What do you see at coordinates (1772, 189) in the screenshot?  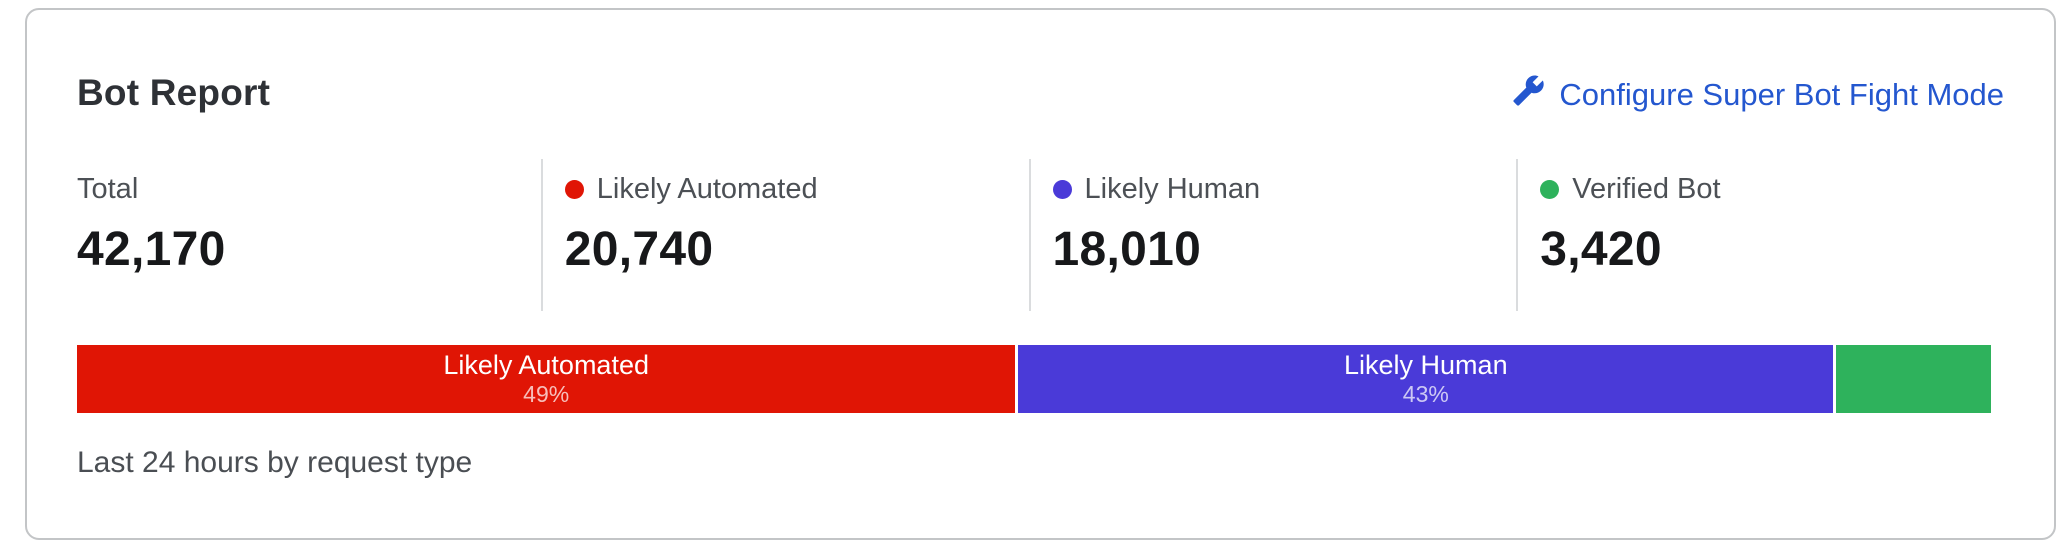 I see `stat-label-line: Verified Bot` at bounding box center [1772, 189].